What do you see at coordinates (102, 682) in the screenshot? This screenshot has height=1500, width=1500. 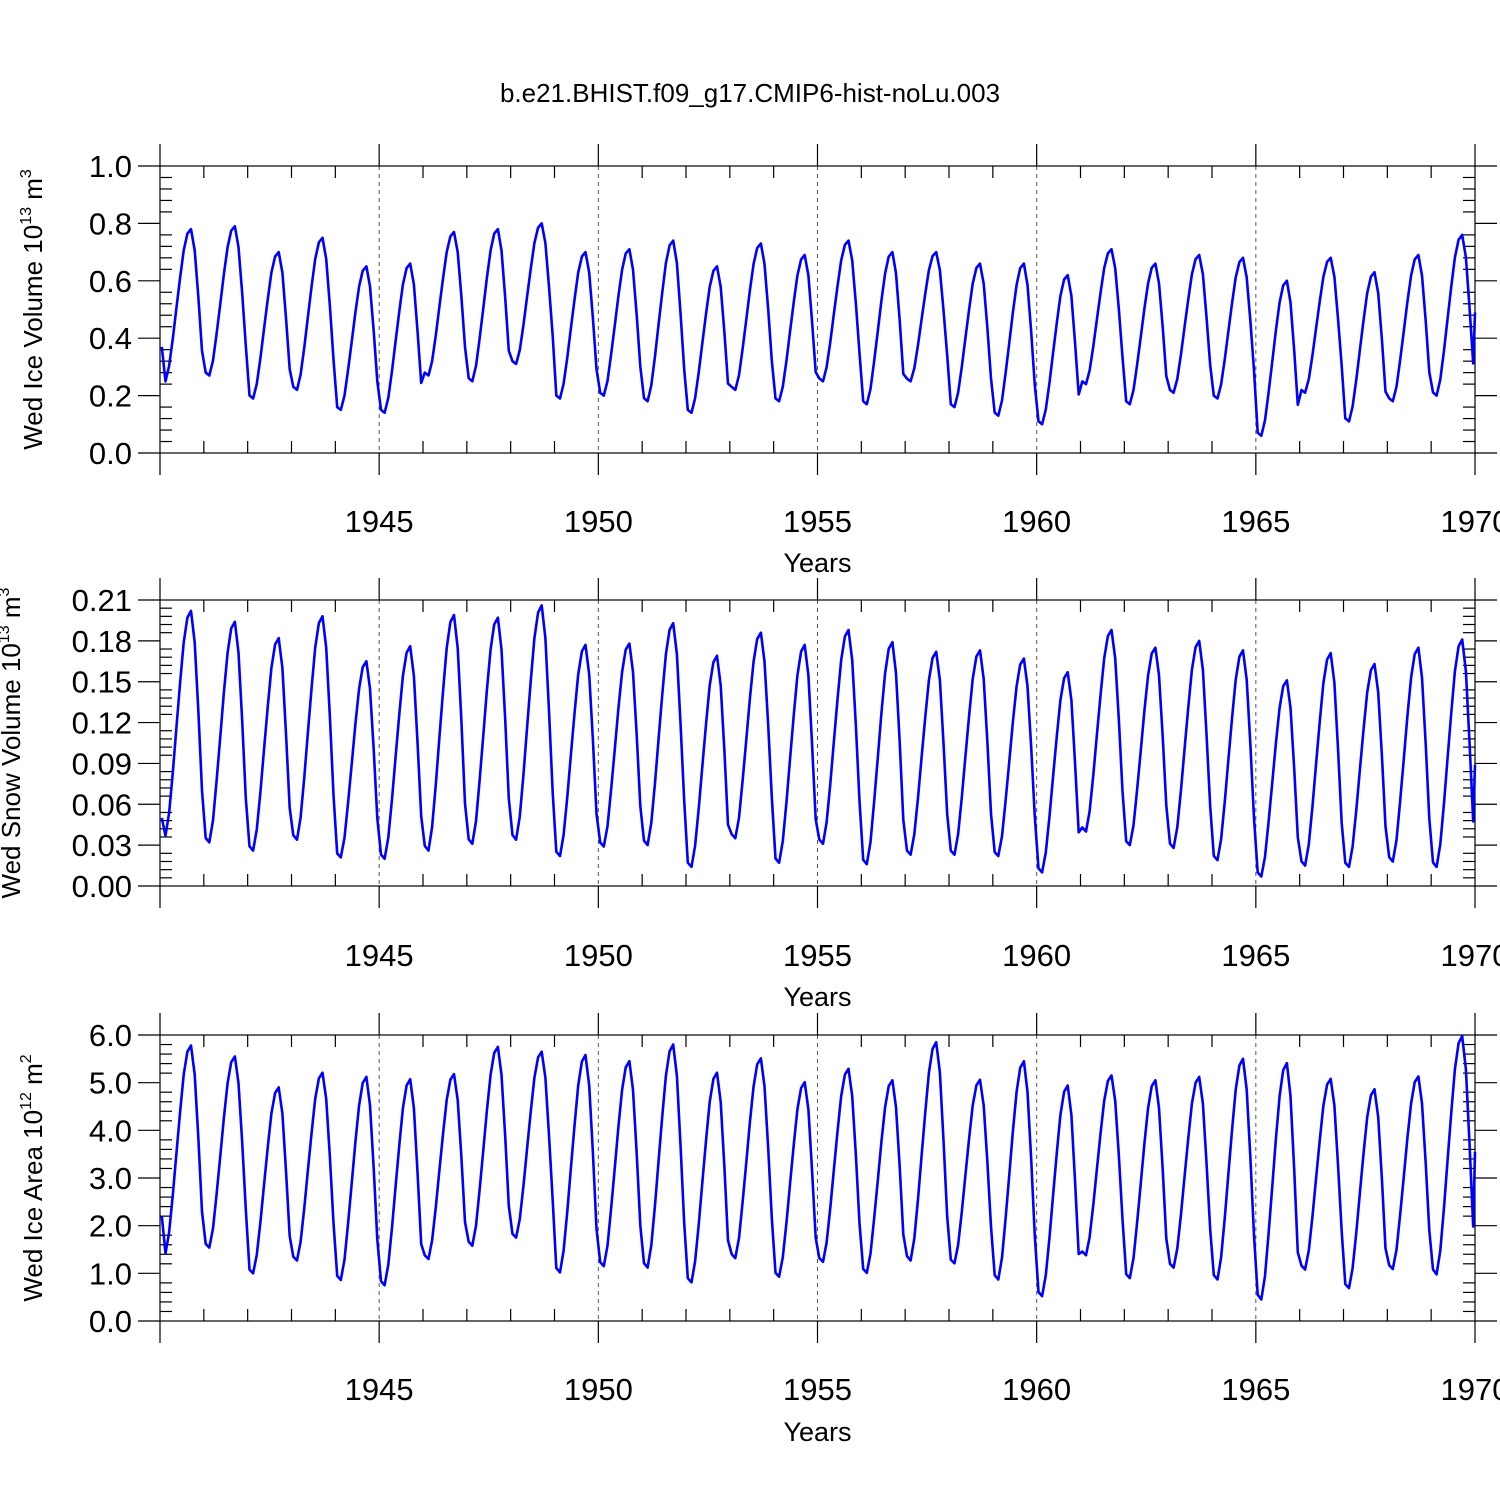 I see `y-tick-label: 0.15` at bounding box center [102, 682].